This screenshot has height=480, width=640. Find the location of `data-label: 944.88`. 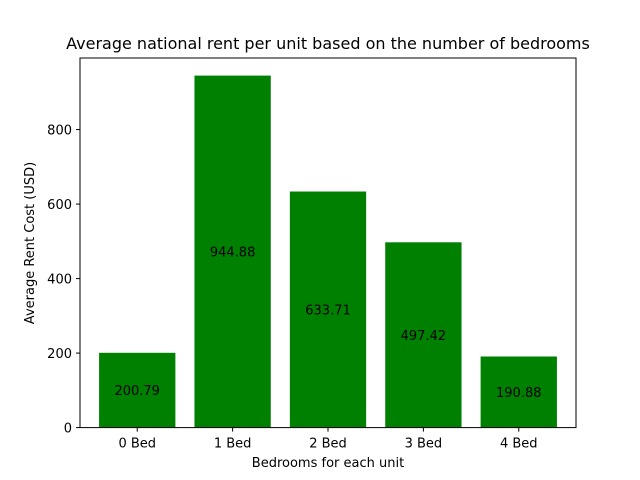

data-label: 944.88 is located at coordinates (233, 253).